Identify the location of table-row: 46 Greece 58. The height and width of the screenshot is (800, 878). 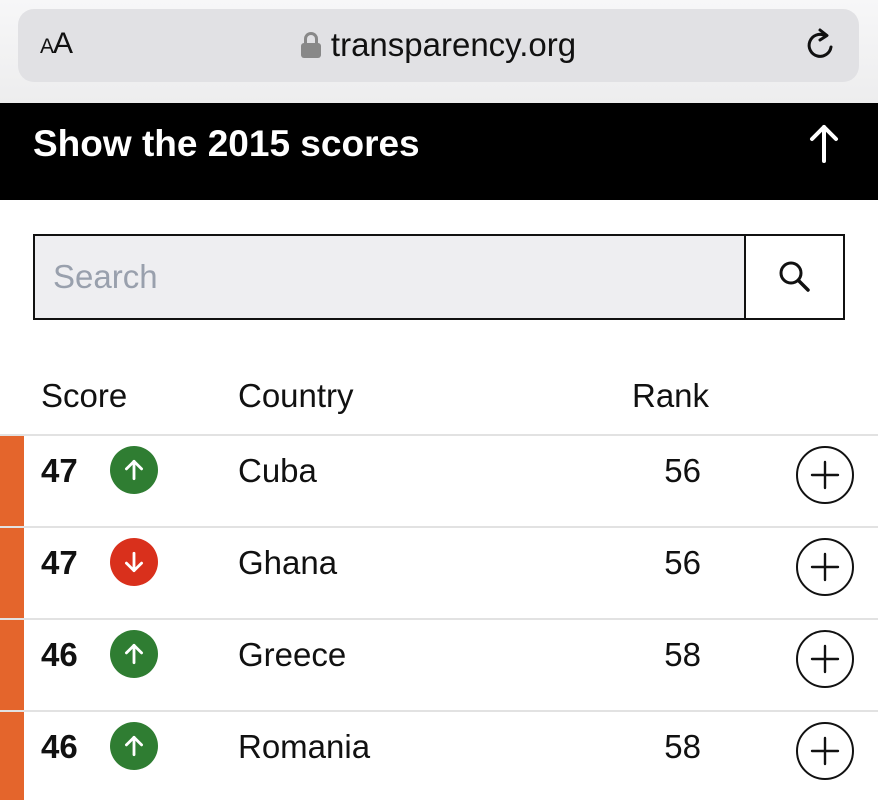
(439, 666).